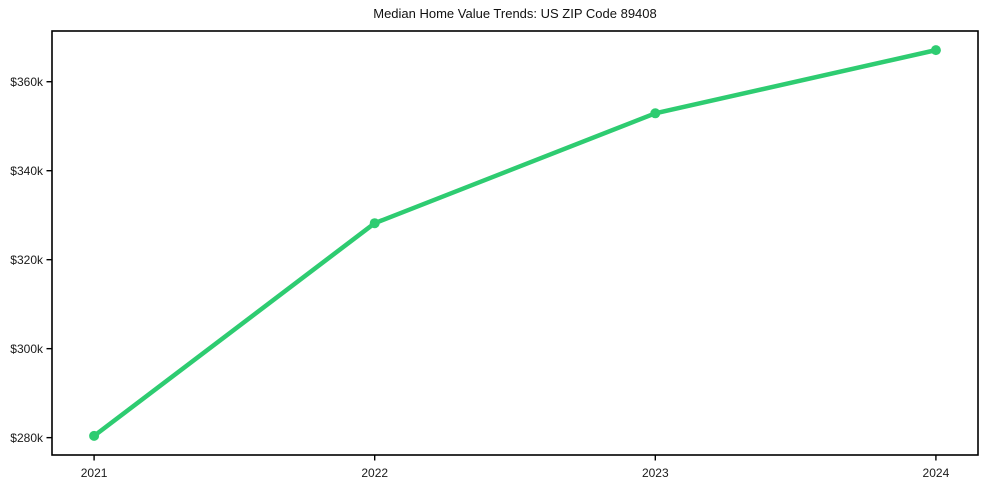  I want to click on x-tick-label: 2024, so click(936, 473).